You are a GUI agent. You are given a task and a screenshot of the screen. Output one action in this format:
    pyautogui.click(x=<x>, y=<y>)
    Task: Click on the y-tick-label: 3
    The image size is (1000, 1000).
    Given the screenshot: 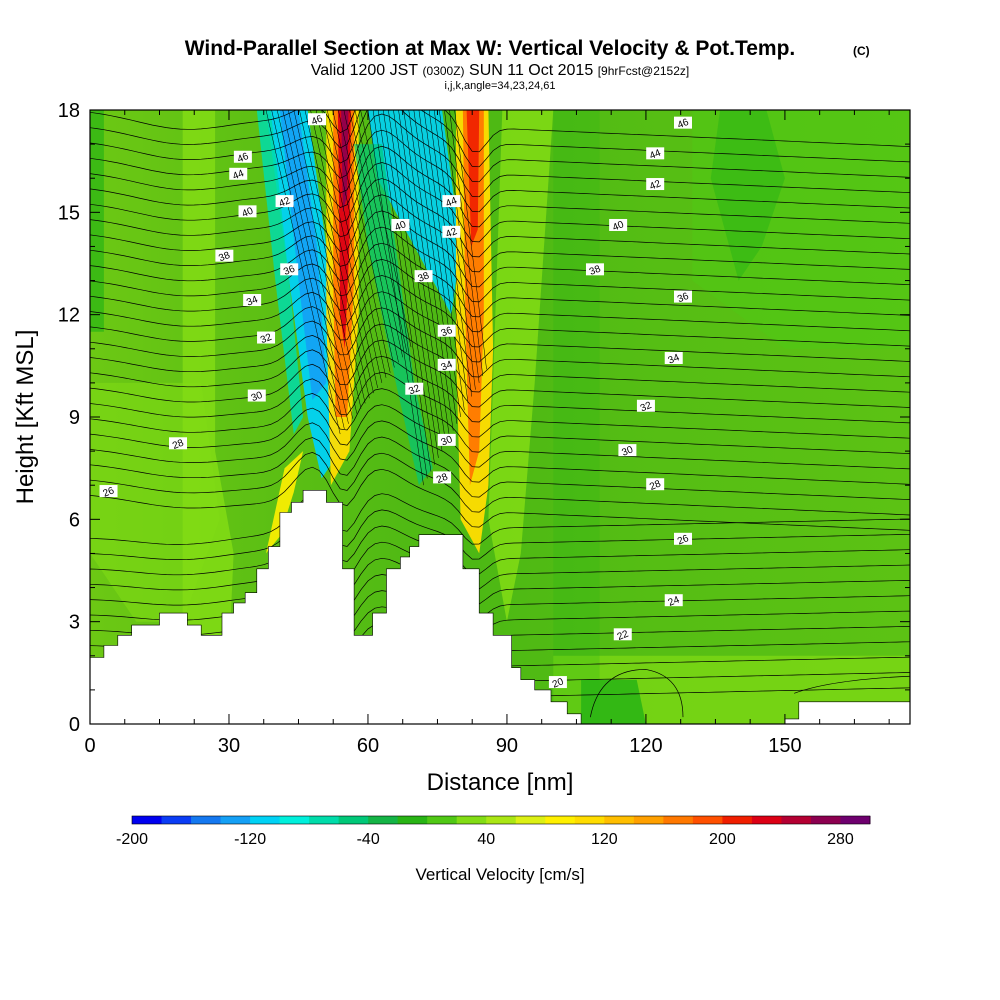 What is the action you would take?
    pyautogui.click(x=74, y=623)
    